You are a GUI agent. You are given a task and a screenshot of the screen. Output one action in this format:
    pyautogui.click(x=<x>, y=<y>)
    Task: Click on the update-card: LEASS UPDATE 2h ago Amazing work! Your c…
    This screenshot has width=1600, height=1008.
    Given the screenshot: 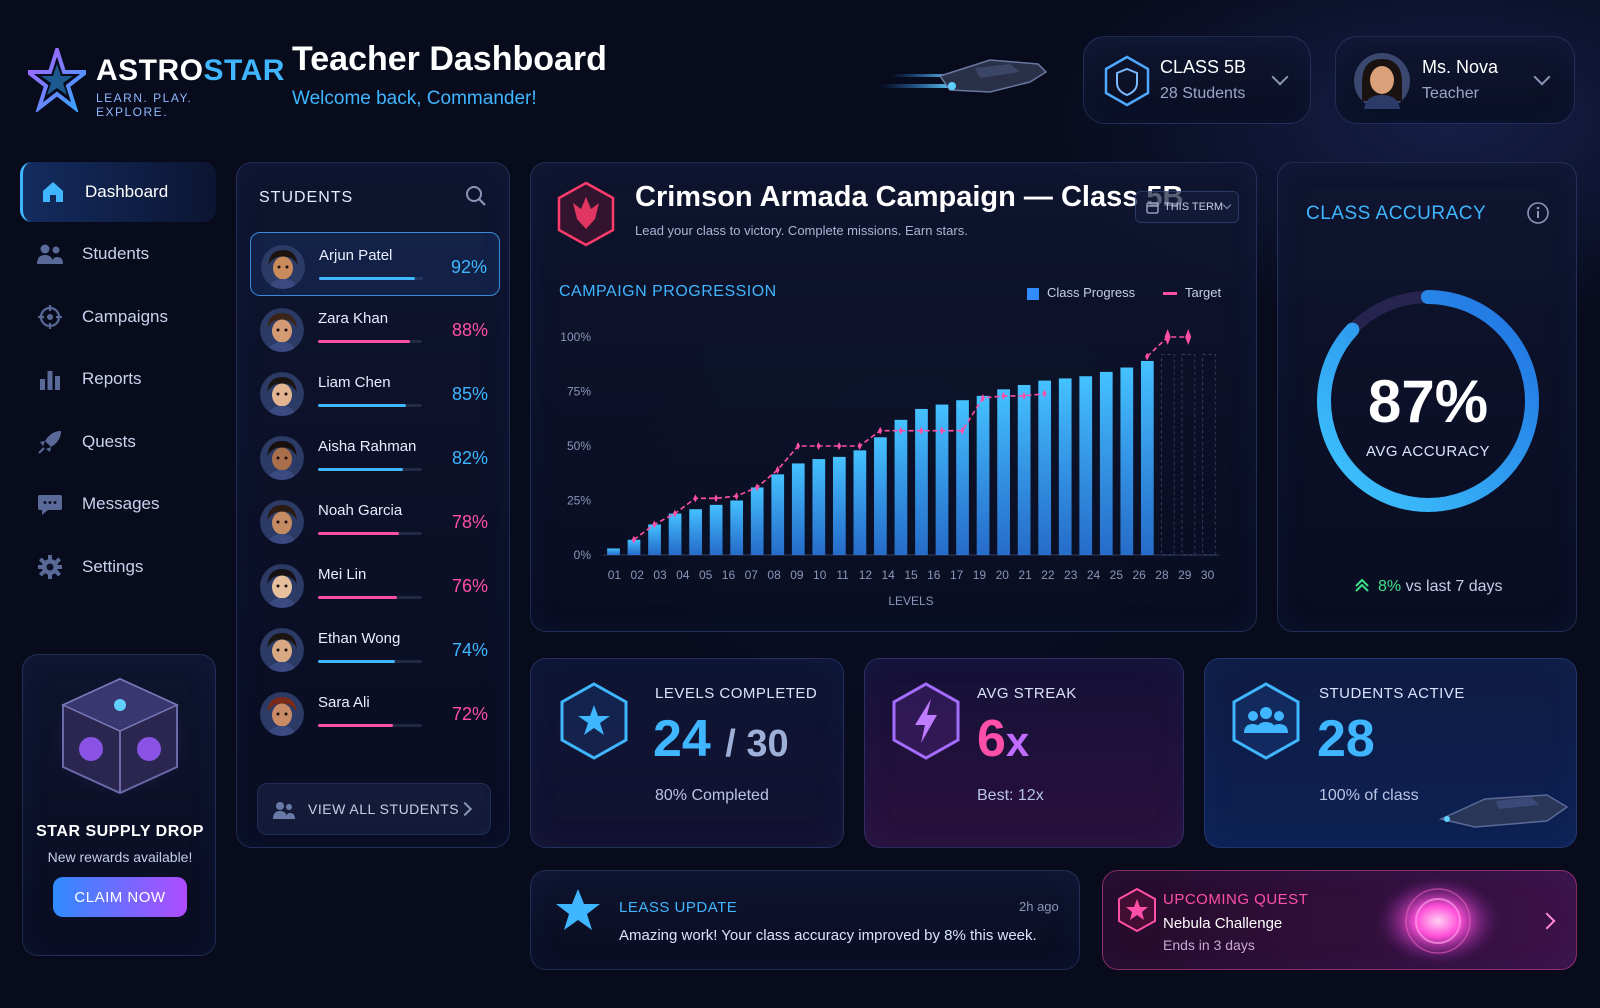 What is the action you would take?
    pyautogui.click(x=805, y=920)
    